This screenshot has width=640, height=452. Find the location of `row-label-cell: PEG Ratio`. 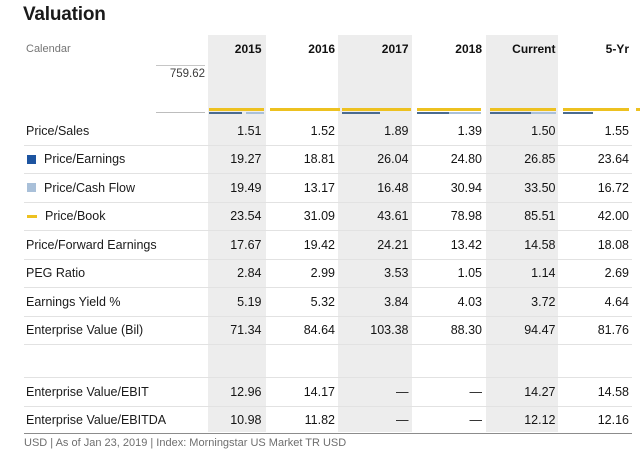

row-label-cell: PEG Ratio is located at coordinates (107, 273).